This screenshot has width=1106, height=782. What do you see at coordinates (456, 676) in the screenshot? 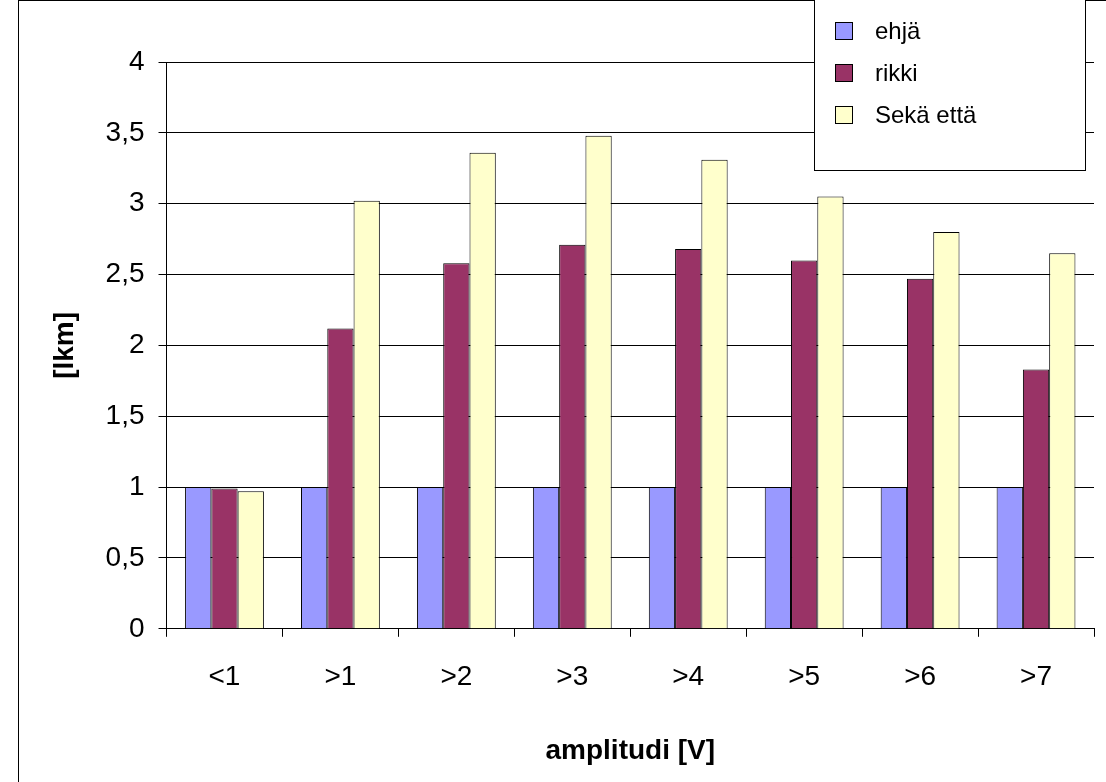
I see `x-tick-label: >2` at bounding box center [456, 676].